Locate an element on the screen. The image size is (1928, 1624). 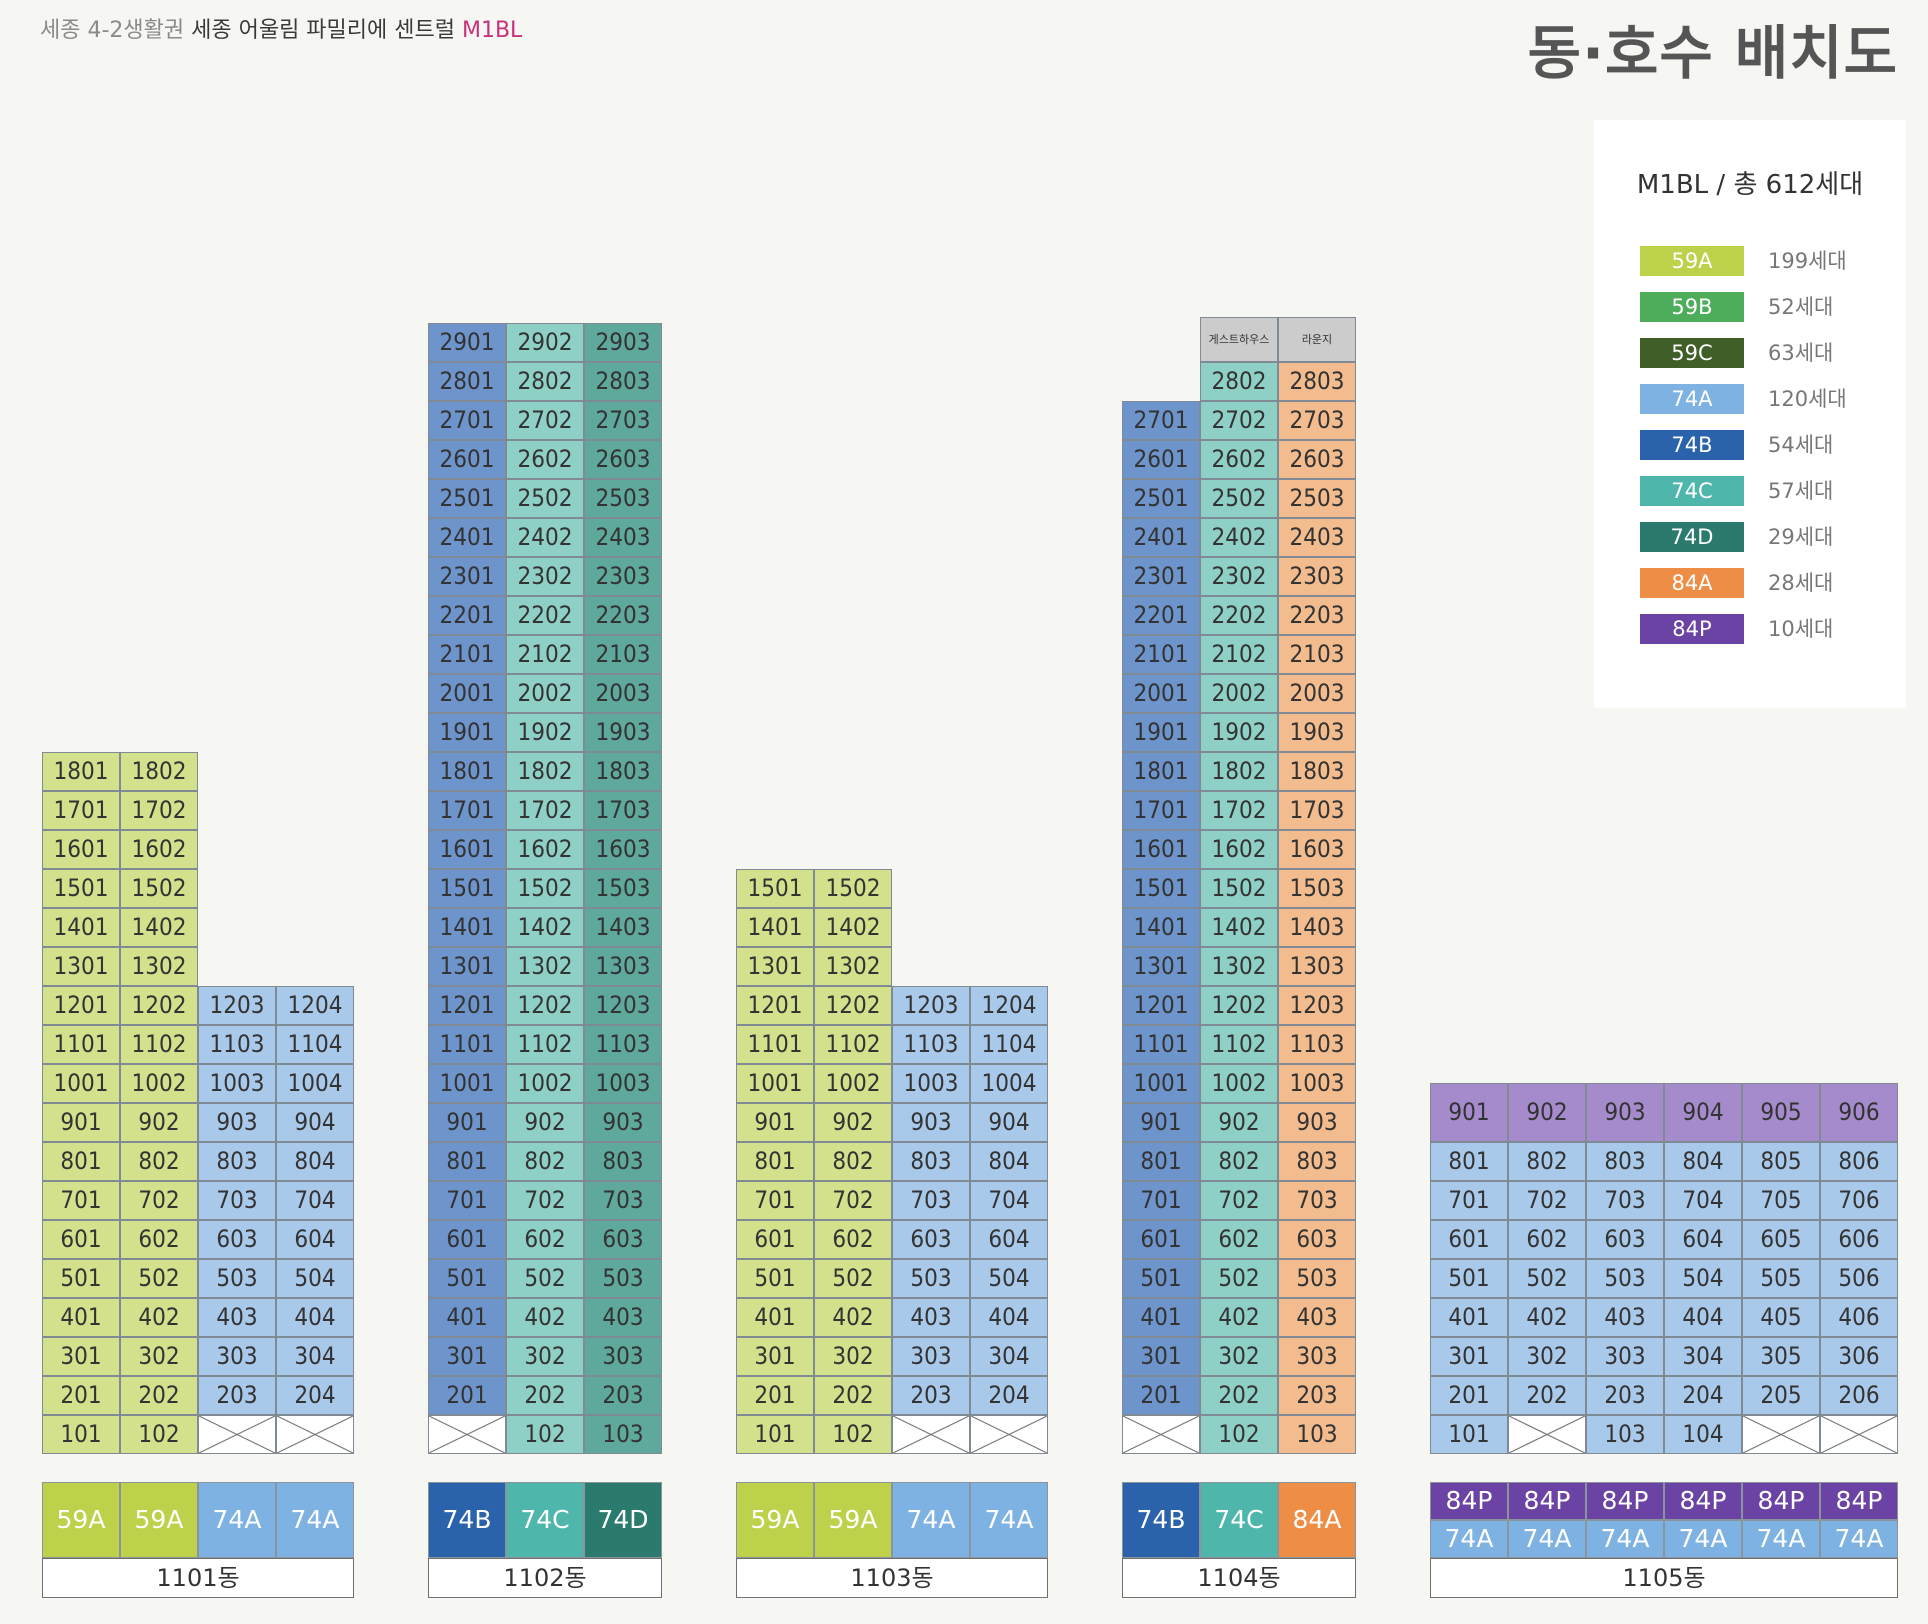
unit-cell: 1501 is located at coordinates (1161, 888).